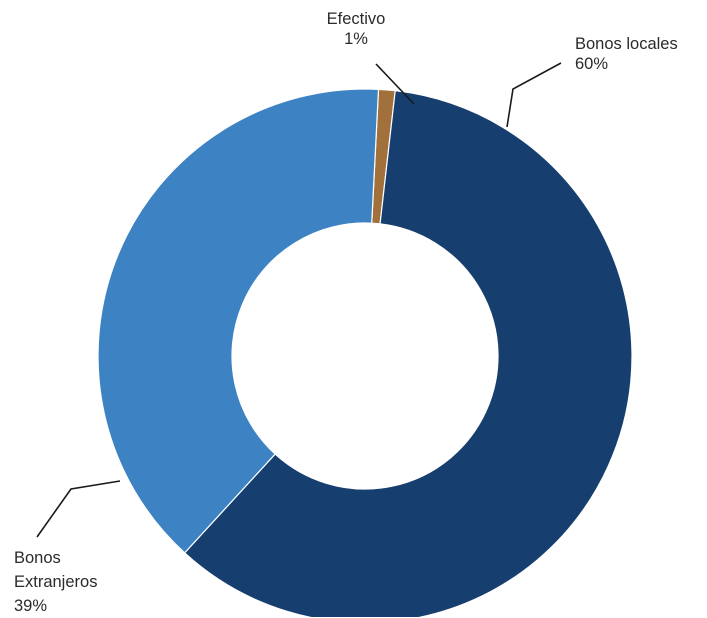 This screenshot has height=618, width=707. Describe the element at coordinates (626, 54) in the screenshot. I see `data-label-bonos-locales: Bonos locales 60%` at that location.